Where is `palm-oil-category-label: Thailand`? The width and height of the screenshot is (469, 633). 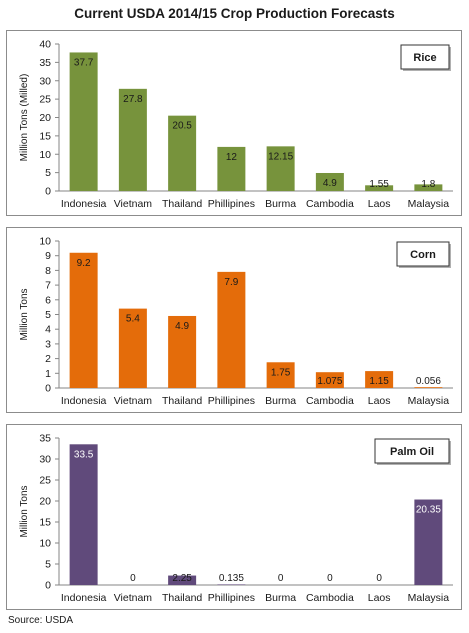
palm-oil-category-label: Thailand is located at coordinates (182, 598).